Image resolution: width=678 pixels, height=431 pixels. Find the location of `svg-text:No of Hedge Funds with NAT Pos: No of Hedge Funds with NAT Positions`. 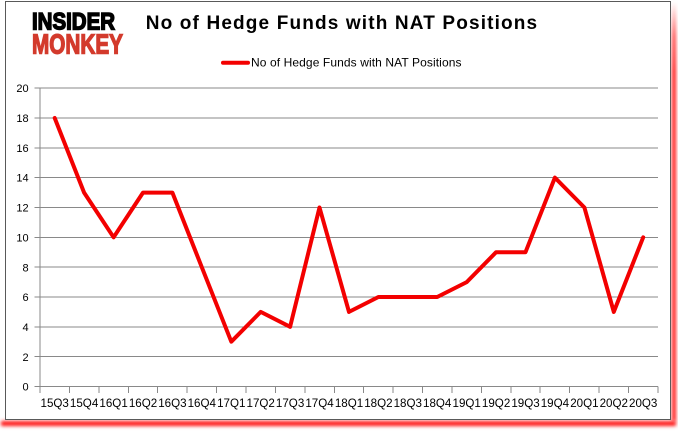

svg-text:No of Hedge Funds with NAT Pos: No of Hedge Funds with NAT Positions is located at coordinates (356, 63).